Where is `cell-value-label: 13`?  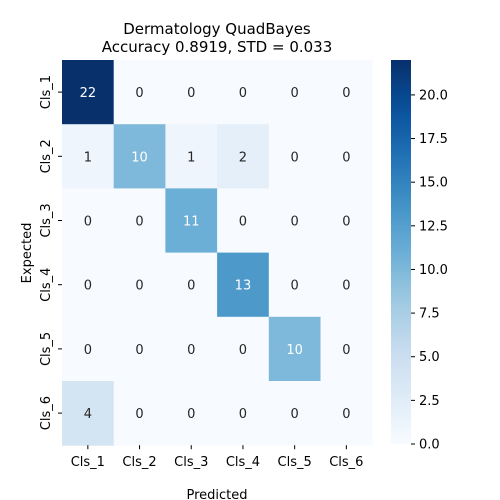 cell-value-label: 13 is located at coordinates (243, 286).